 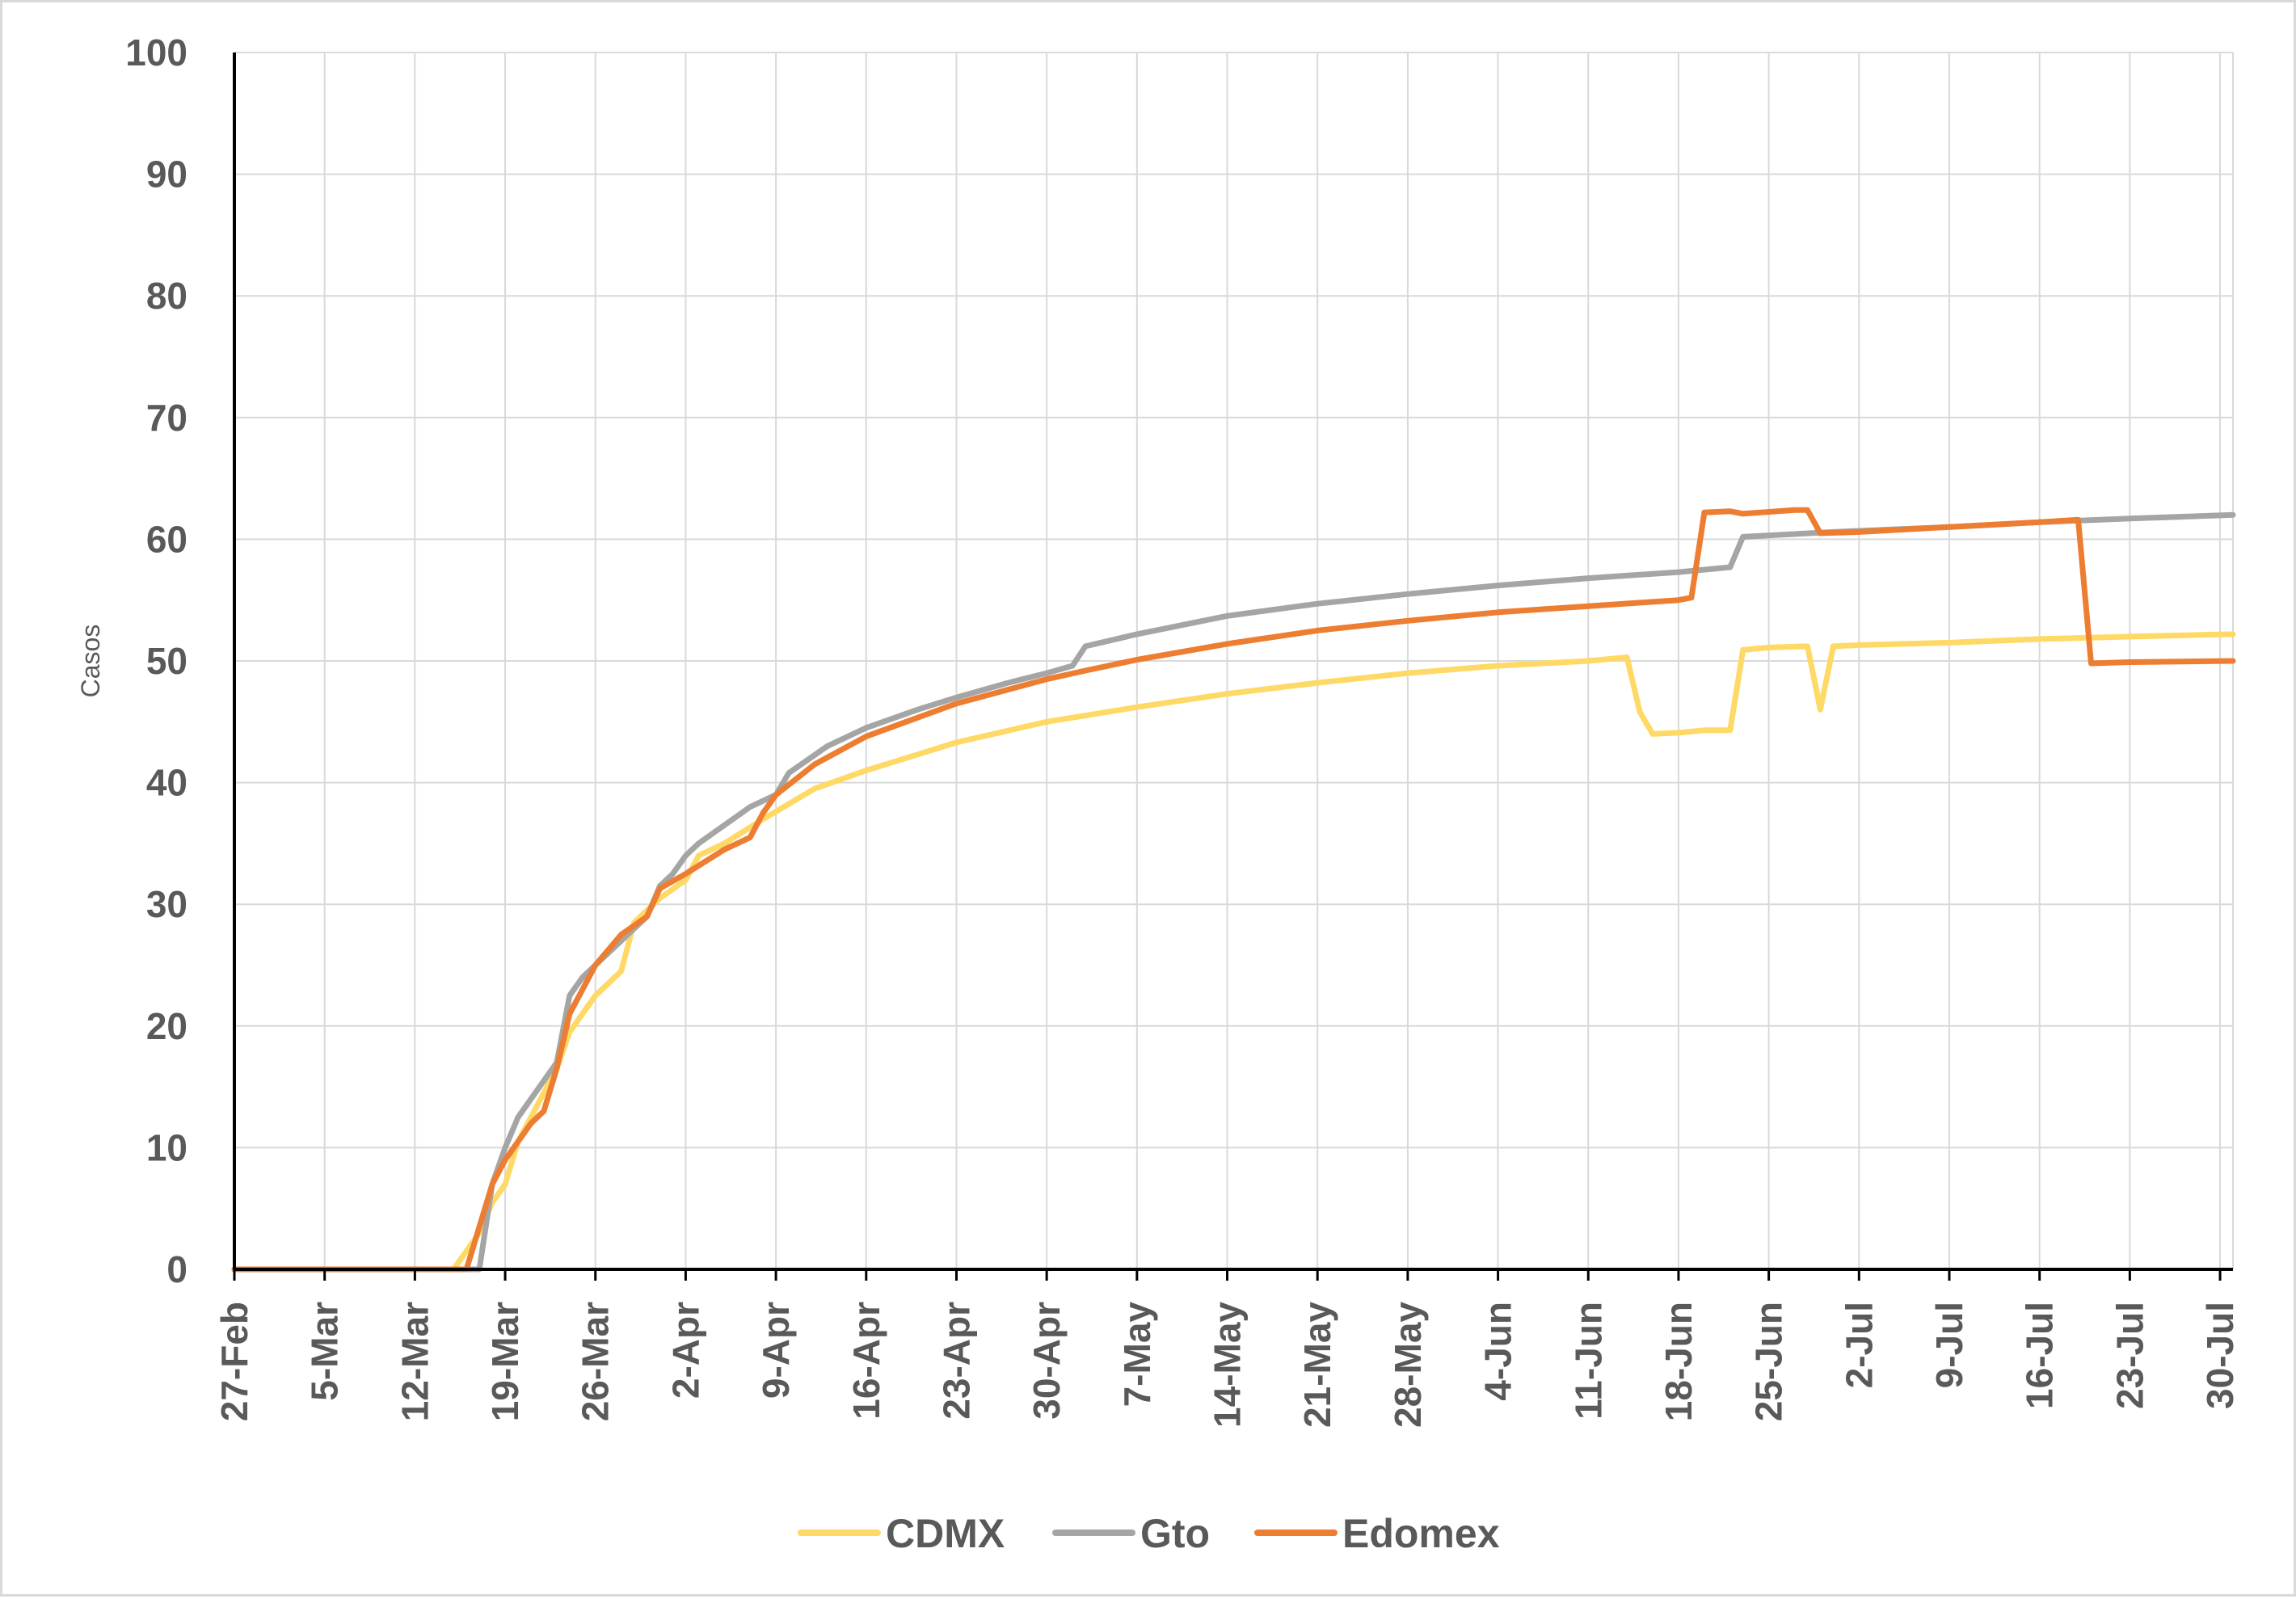 What do you see at coordinates (1137, 1355) in the screenshot?
I see `x-tick-label: 7-May` at bounding box center [1137, 1355].